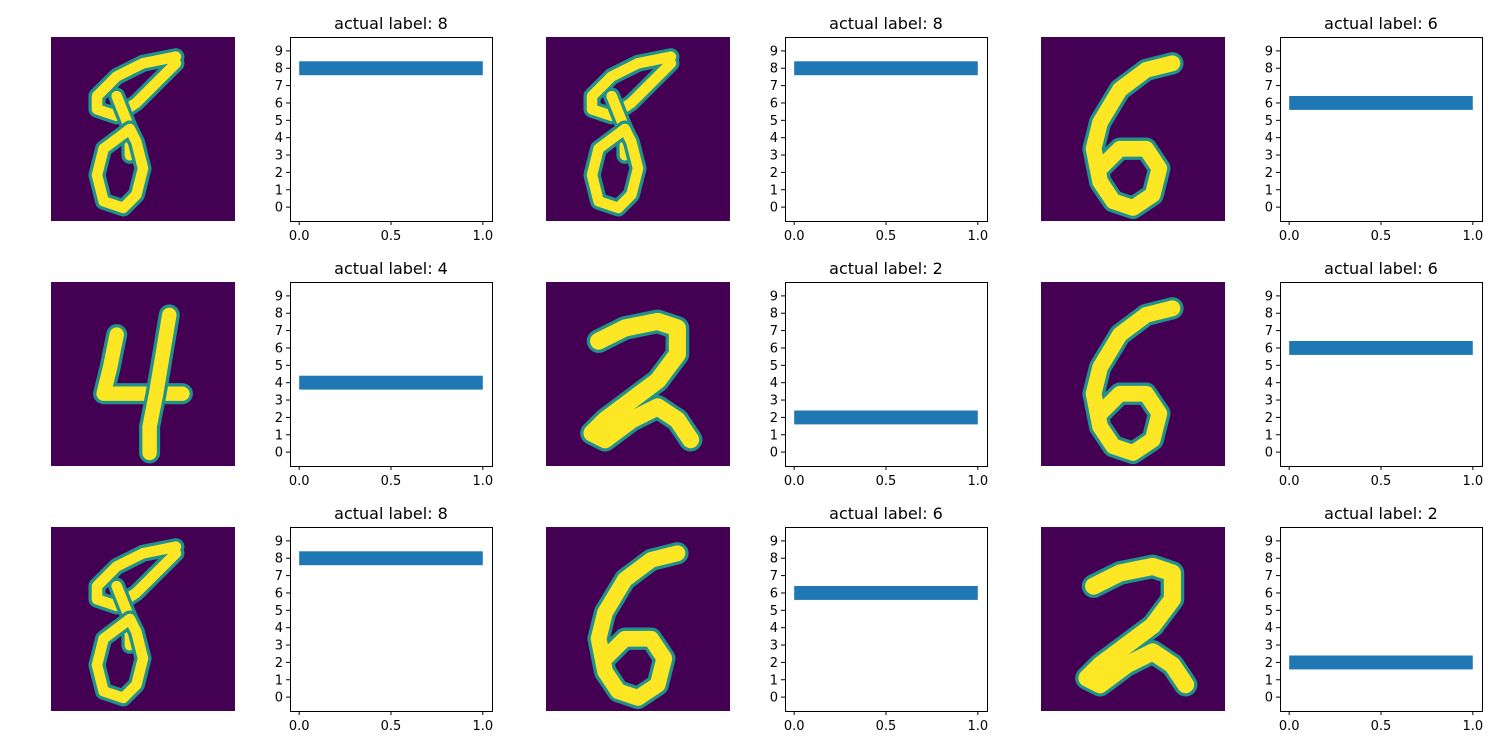 Image resolution: width=1500 pixels, height=750 pixels. What do you see at coordinates (767, 619) in the screenshot?
I see `subplot-8: 0 1 2 3 4 5 6 7 8 9 0.0 0.5 1.0 actual label: 6` at bounding box center [767, 619].